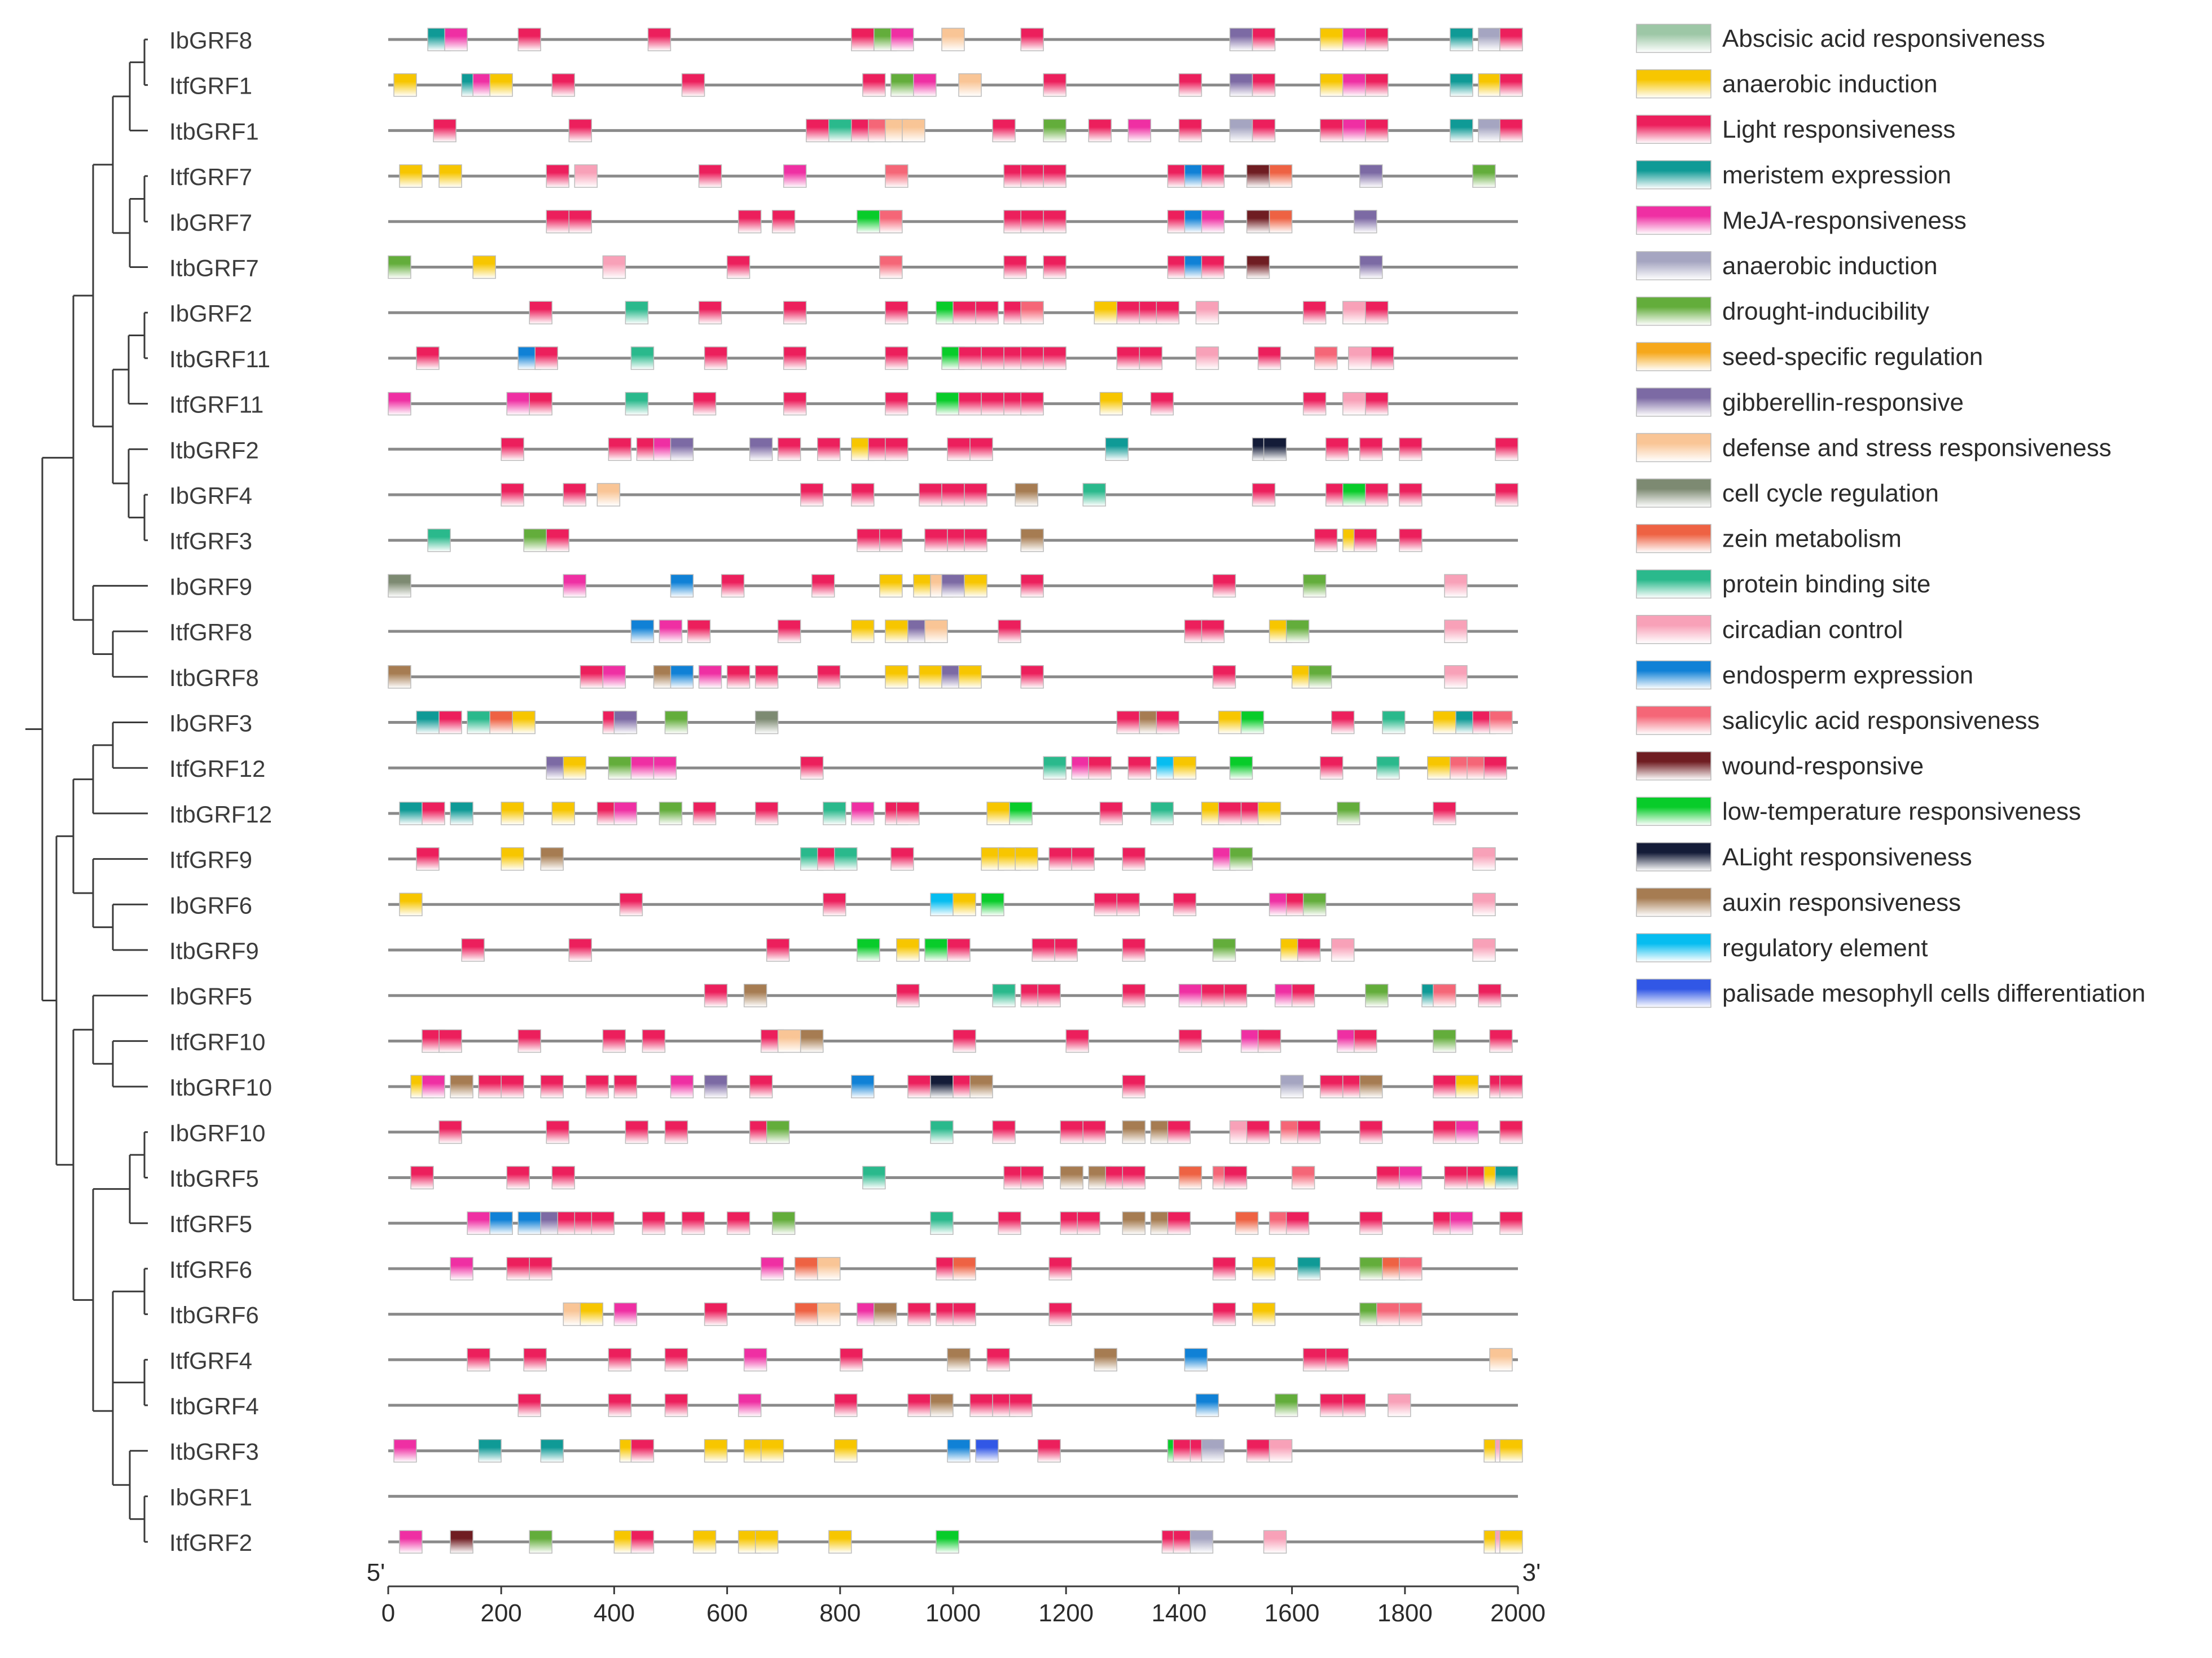 The height and width of the screenshot is (1658, 2212). Describe the element at coordinates (1405, 1613) in the screenshot. I see `axis-tick-label: 1800` at that location.